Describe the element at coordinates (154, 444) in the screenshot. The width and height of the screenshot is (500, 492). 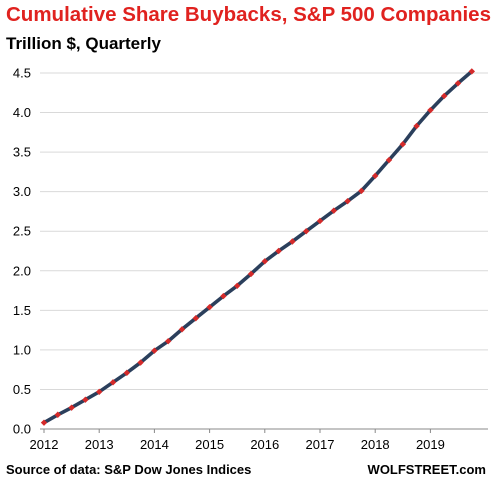
I see `x-tick-label: 2014` at that location.